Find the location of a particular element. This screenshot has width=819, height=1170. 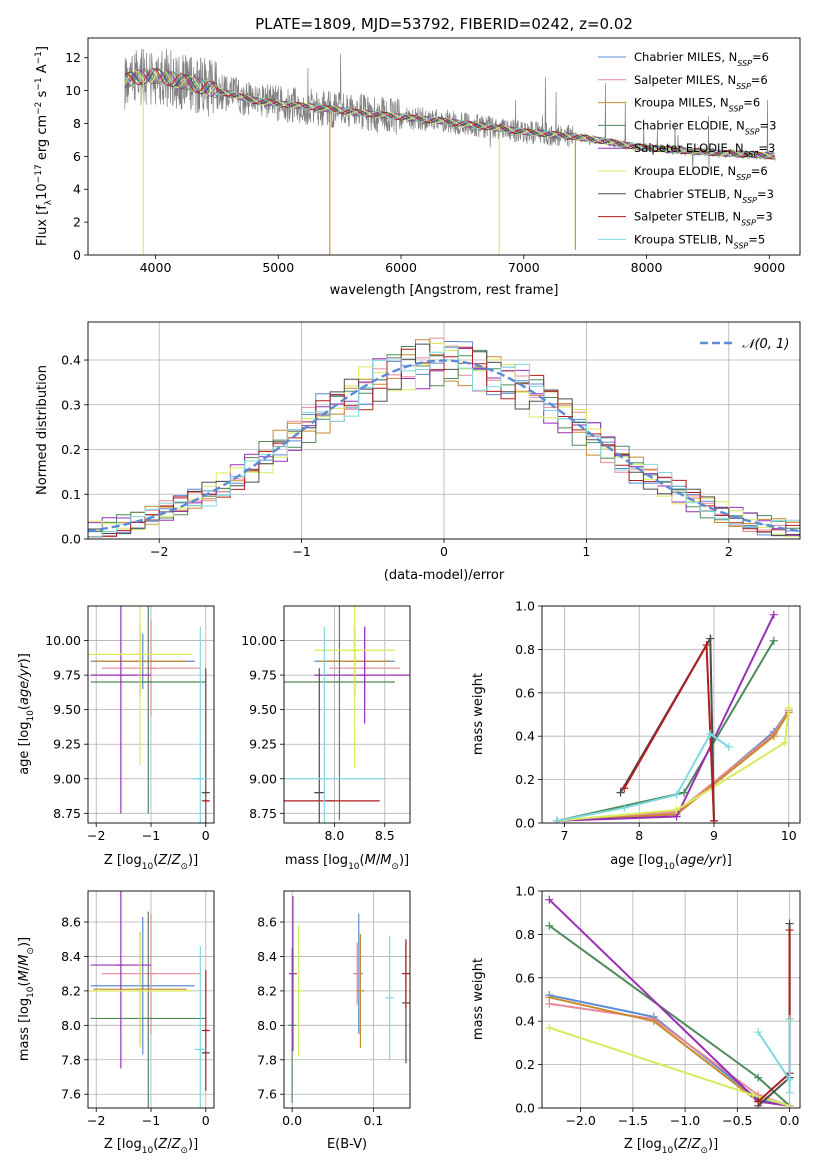

label-part: M is located at coordinates (24, 975).